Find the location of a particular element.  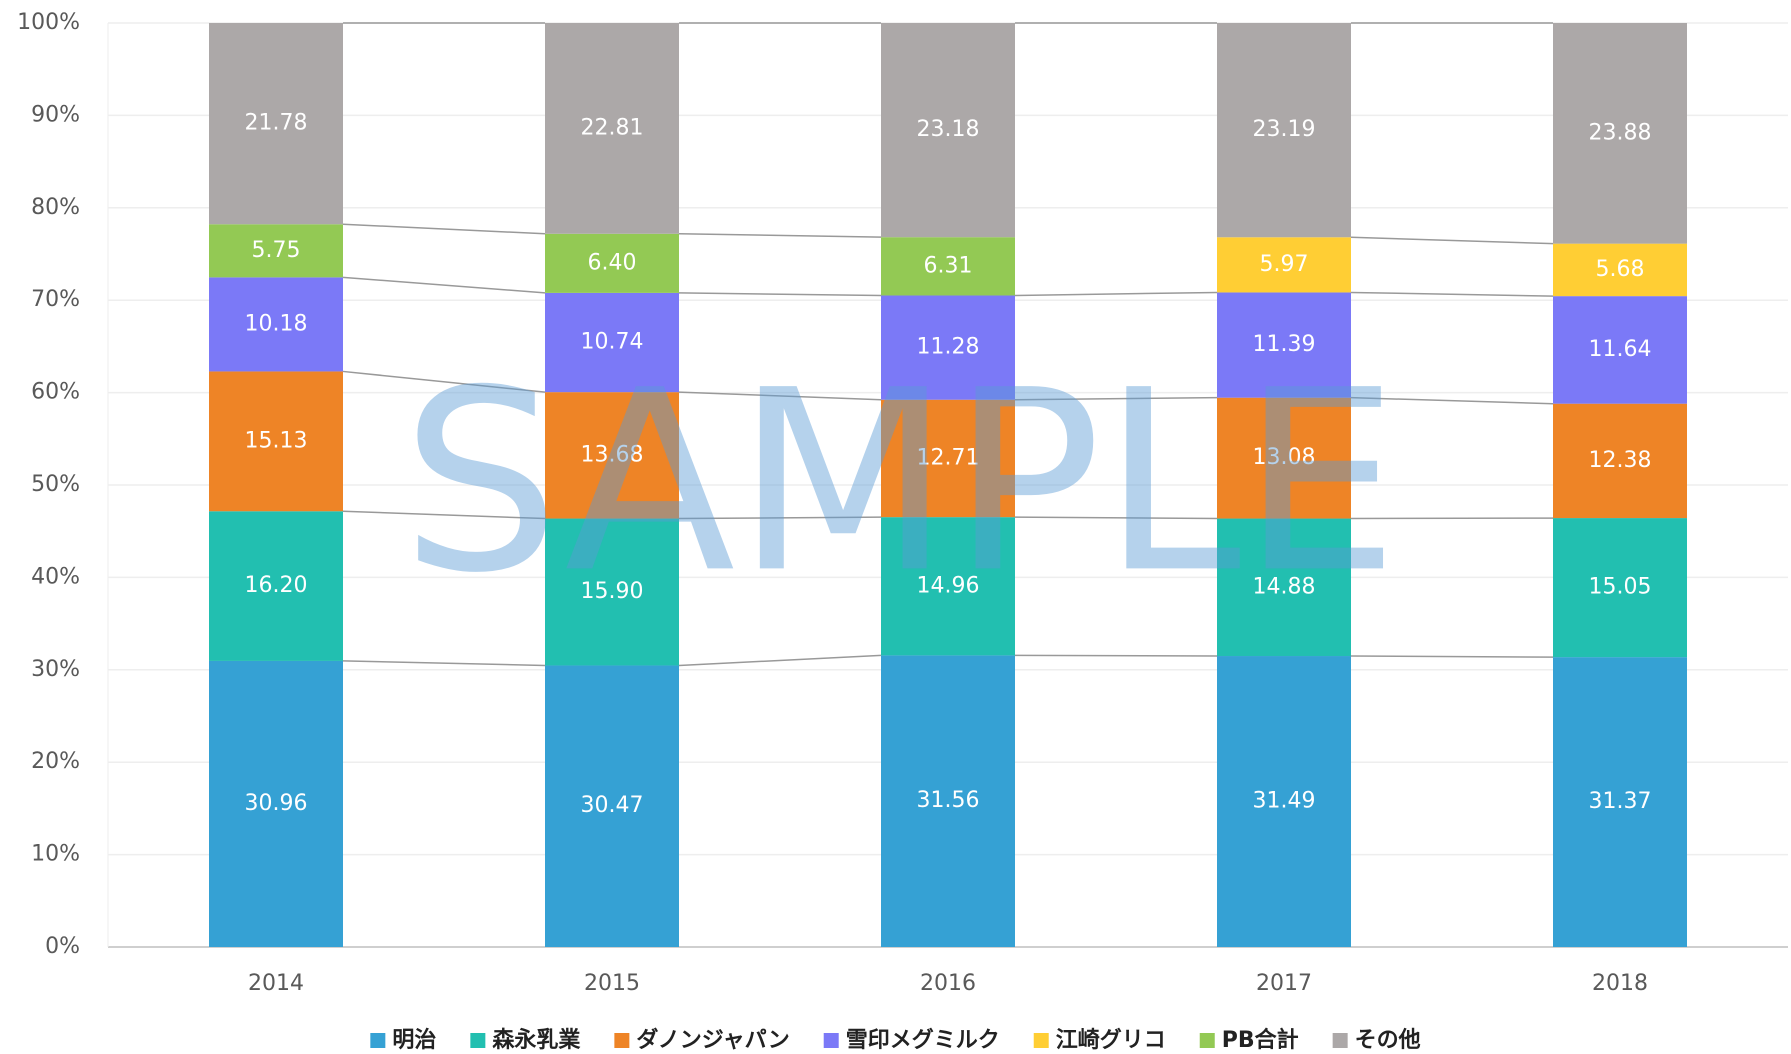

value-label: 14.96 is located at coordinates (948, 585).